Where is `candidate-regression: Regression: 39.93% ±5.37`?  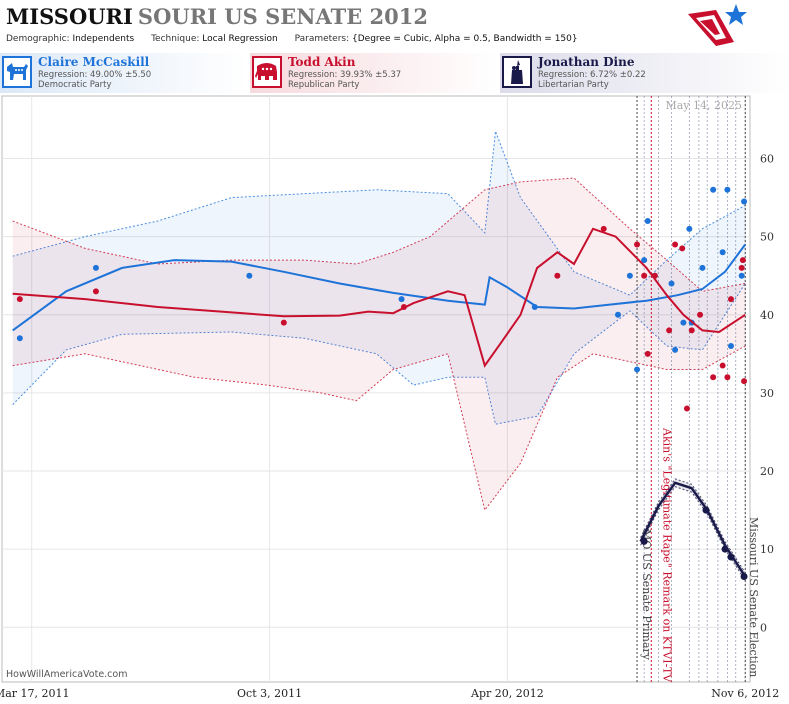 candidate-regression: Regression: 39.93% ±5.37 is located at coordinates (345, 75).